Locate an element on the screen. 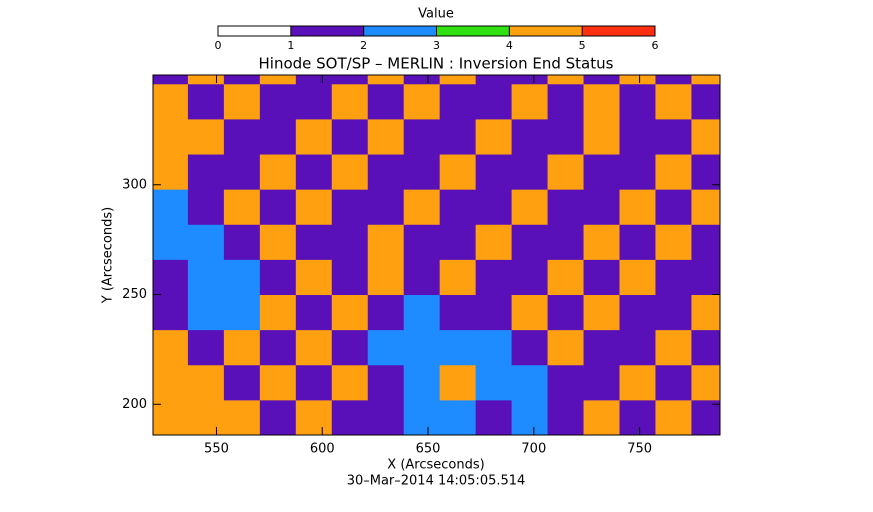 Image resolution: width=873 pixels, height=512 pixels. colorbar-label: Value is located at coordinates (436, 14).